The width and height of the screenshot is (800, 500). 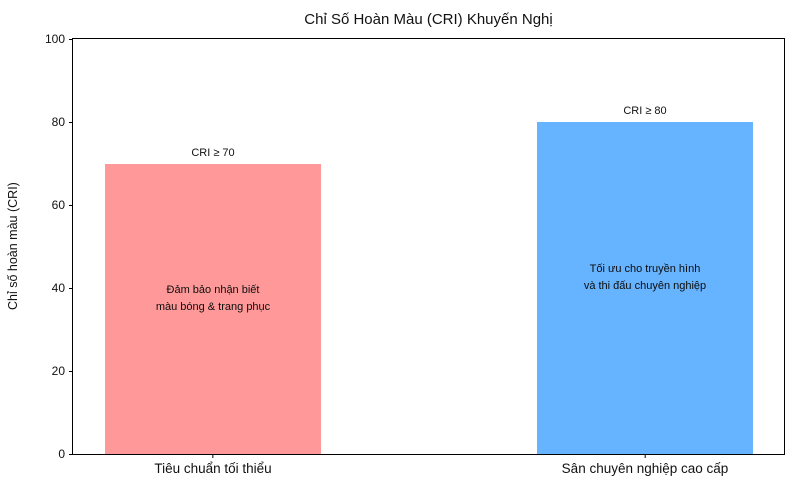 I want to click on bar-annotation-cri-80: CRI ≥ 80, so click(x=645, y=111).